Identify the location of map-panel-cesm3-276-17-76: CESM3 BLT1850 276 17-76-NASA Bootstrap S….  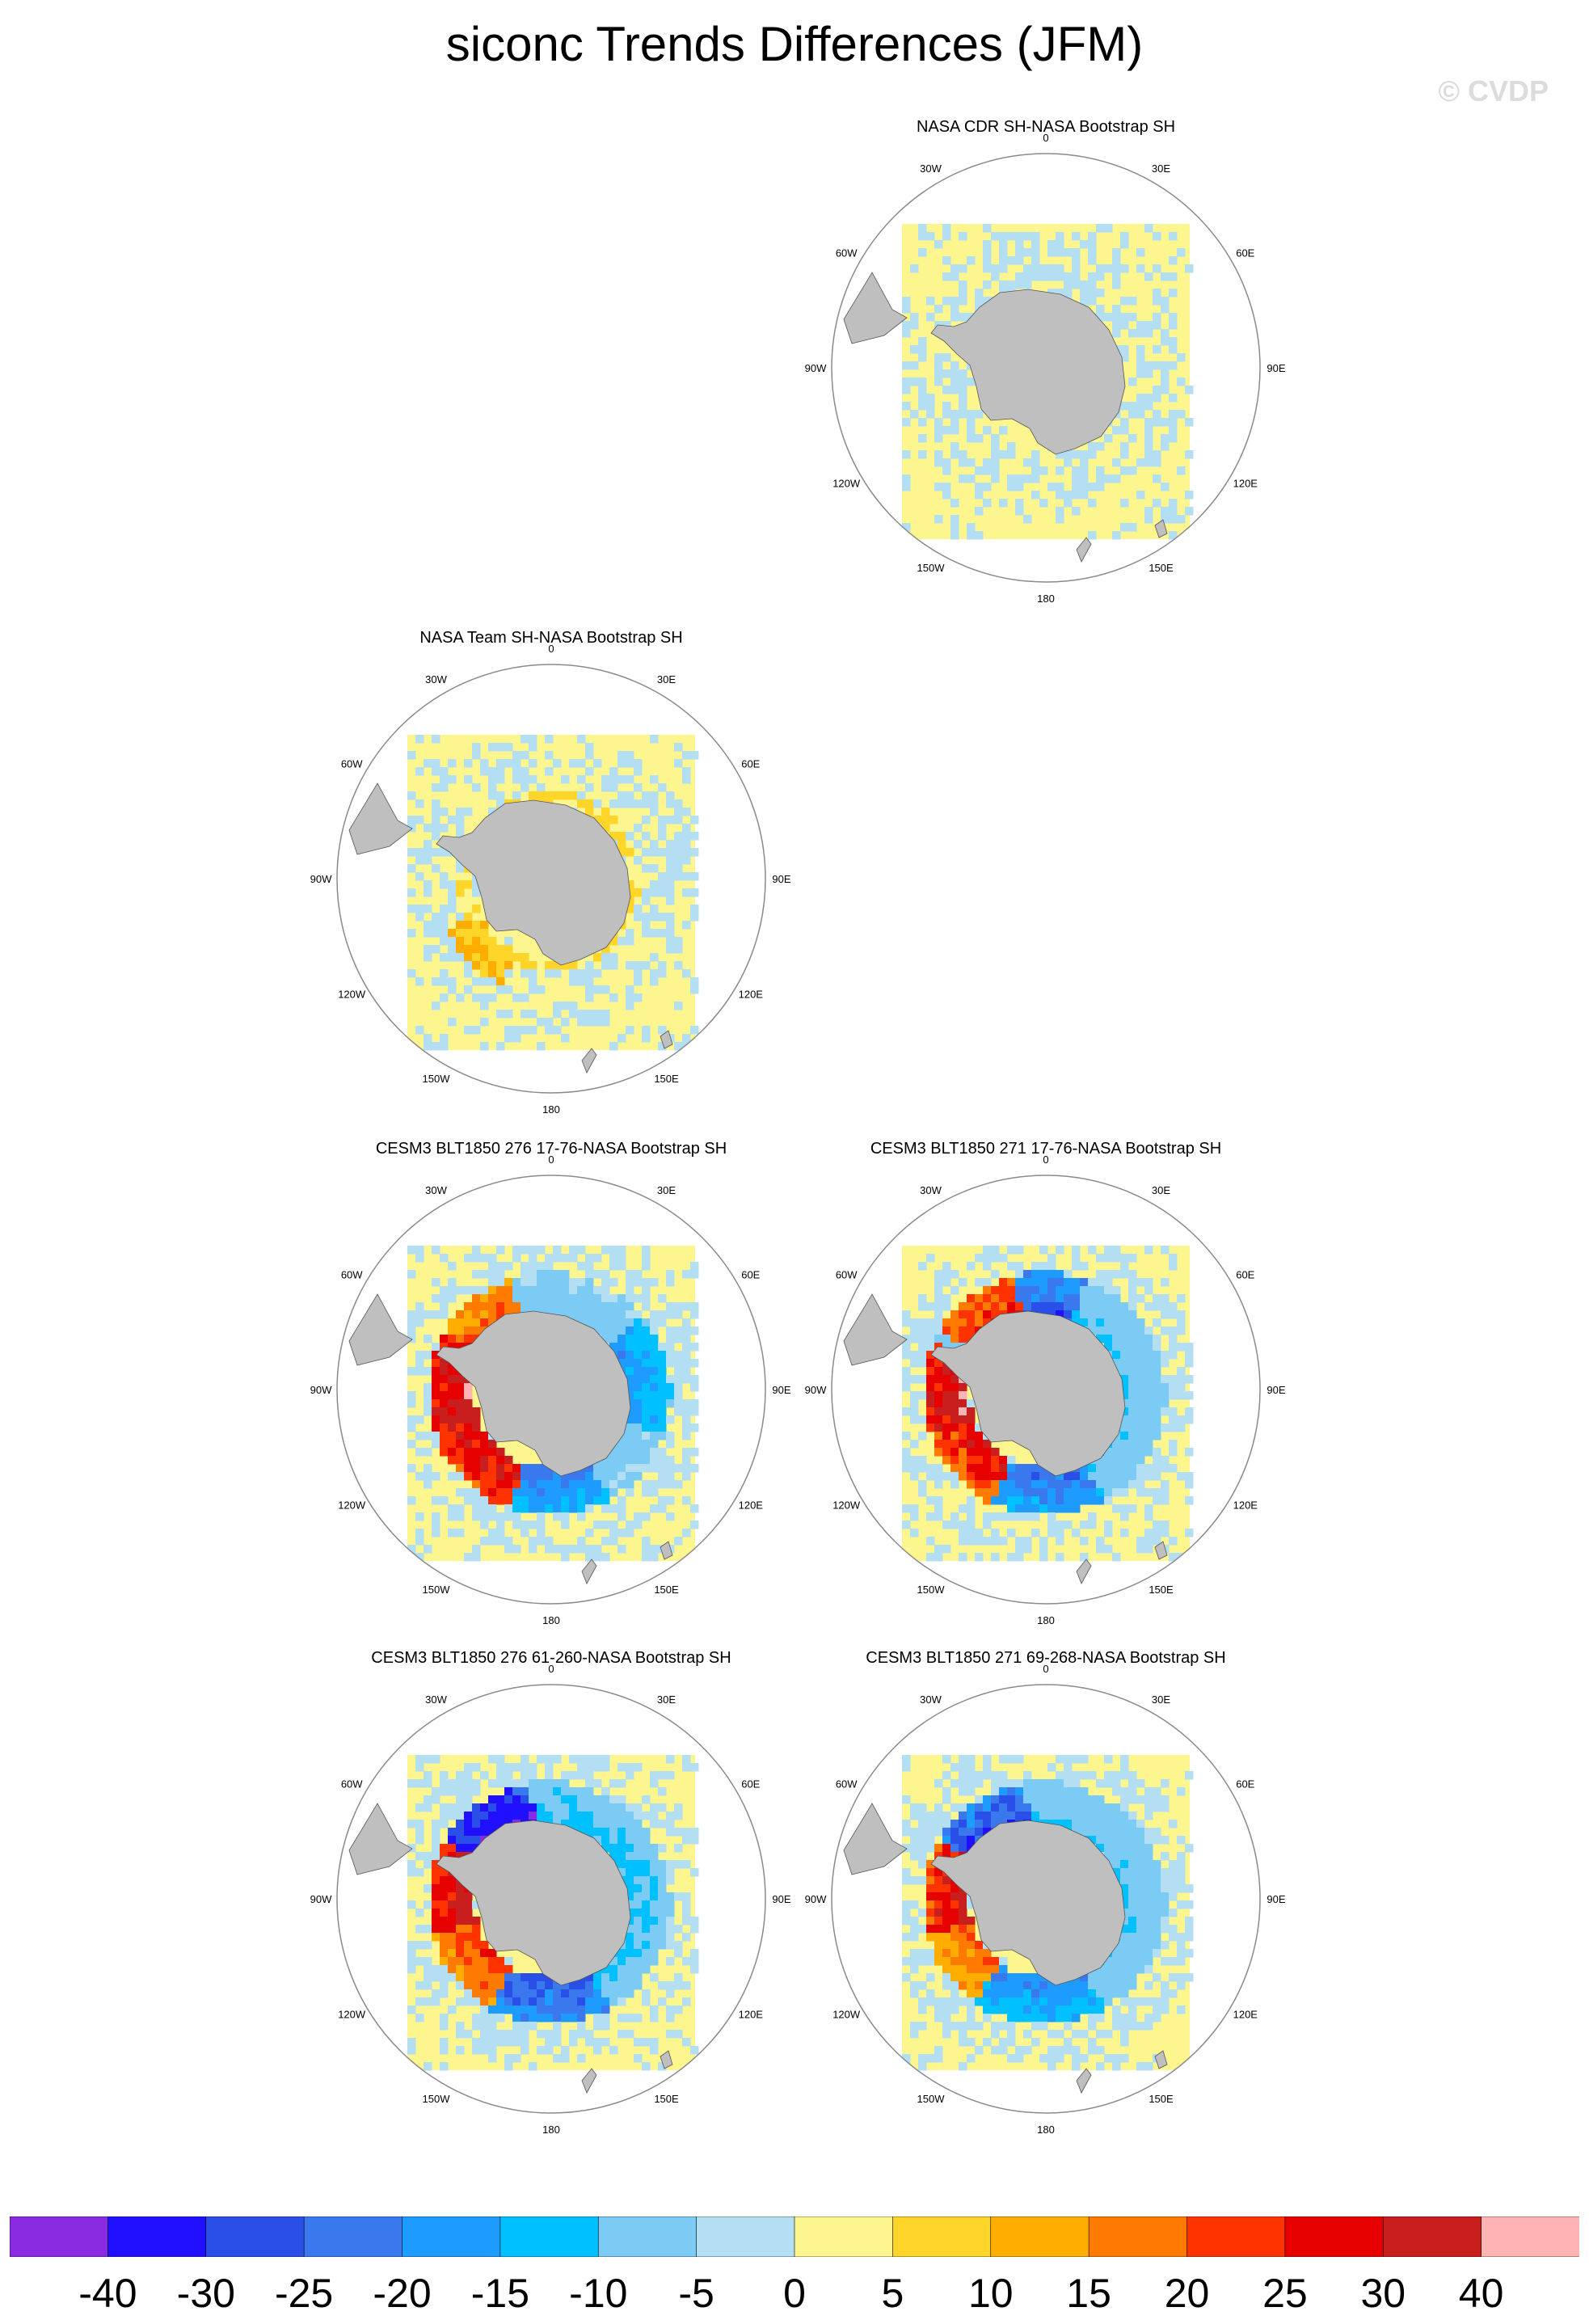
(551, 1383).